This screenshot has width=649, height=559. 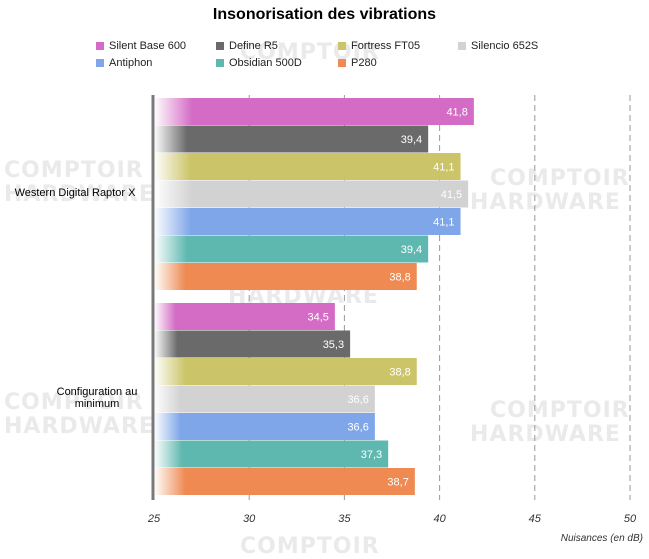 What do you see at coordinates (333, 345) in the screenshot?
I see `data-label-1-1: 35,3` at bounding box center [333, 345].